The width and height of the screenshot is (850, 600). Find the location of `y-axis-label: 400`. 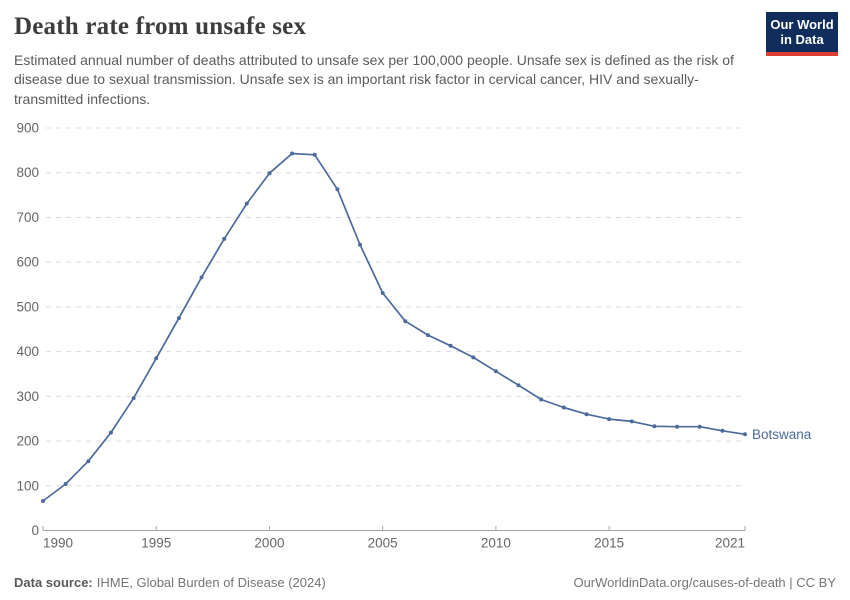

y-axis-label: 400 is located at coordinates (27, 351).